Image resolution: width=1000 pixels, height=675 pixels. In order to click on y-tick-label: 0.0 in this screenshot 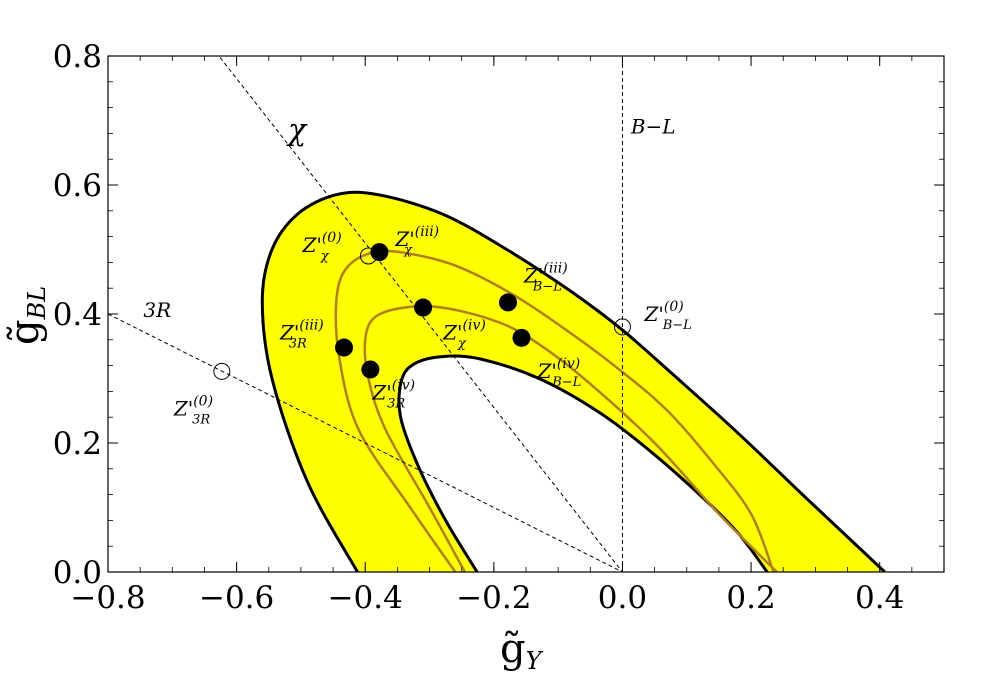, I will do `click(77, 573)`.